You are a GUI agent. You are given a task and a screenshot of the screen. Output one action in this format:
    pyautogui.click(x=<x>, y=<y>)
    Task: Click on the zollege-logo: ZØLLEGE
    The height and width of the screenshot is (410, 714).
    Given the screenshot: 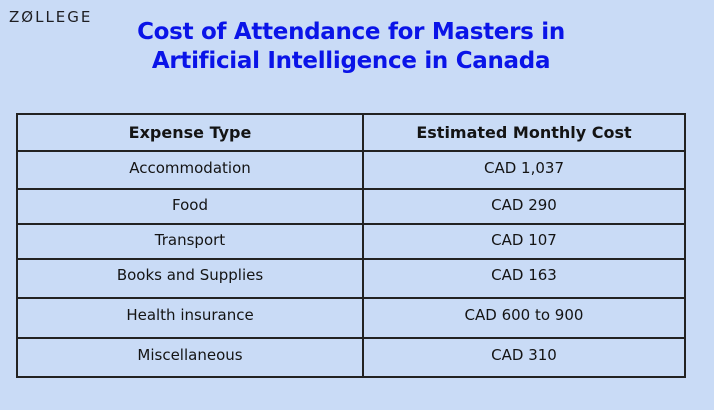 What is the action you would take?
    pyautogui.click(x=51, y=17)
    